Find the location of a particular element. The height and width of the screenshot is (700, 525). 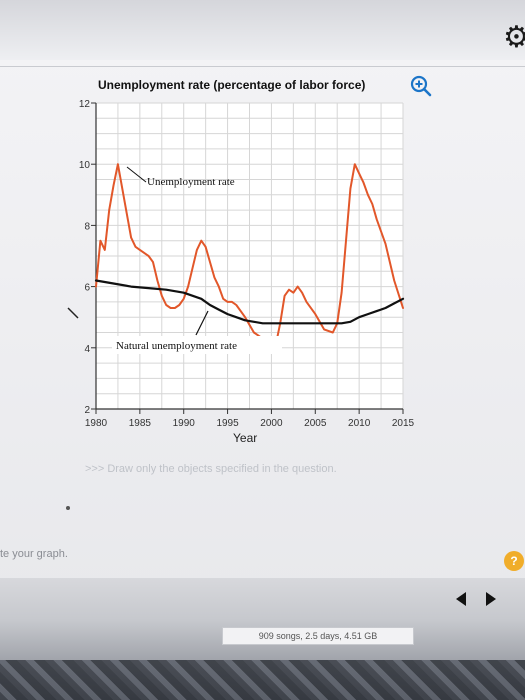

annotation-unemployment-rate: Unemployment rate is located at coordinates (191, 182).